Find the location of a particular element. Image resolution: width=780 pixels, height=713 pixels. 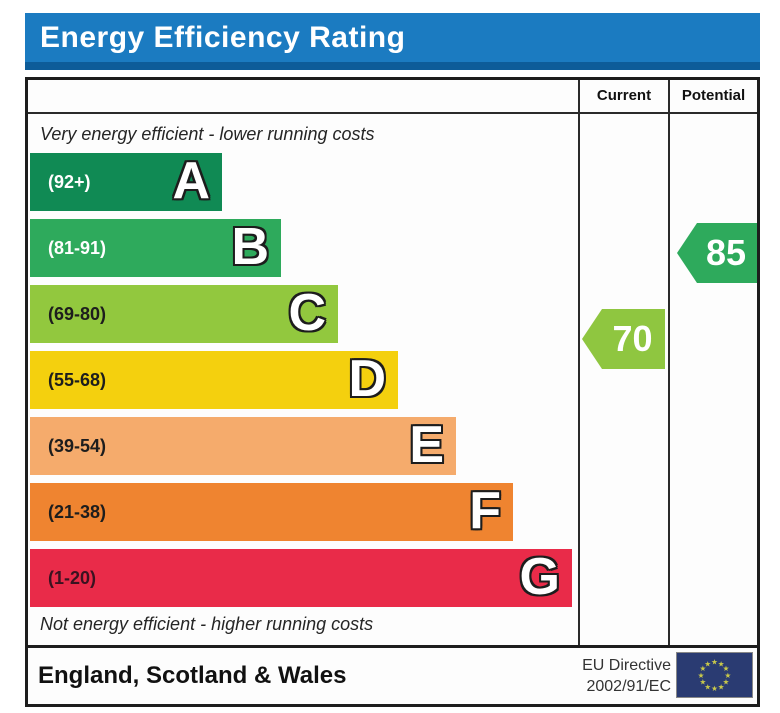

band-row-g: (1-20) G is located at coordinates (301, 578).